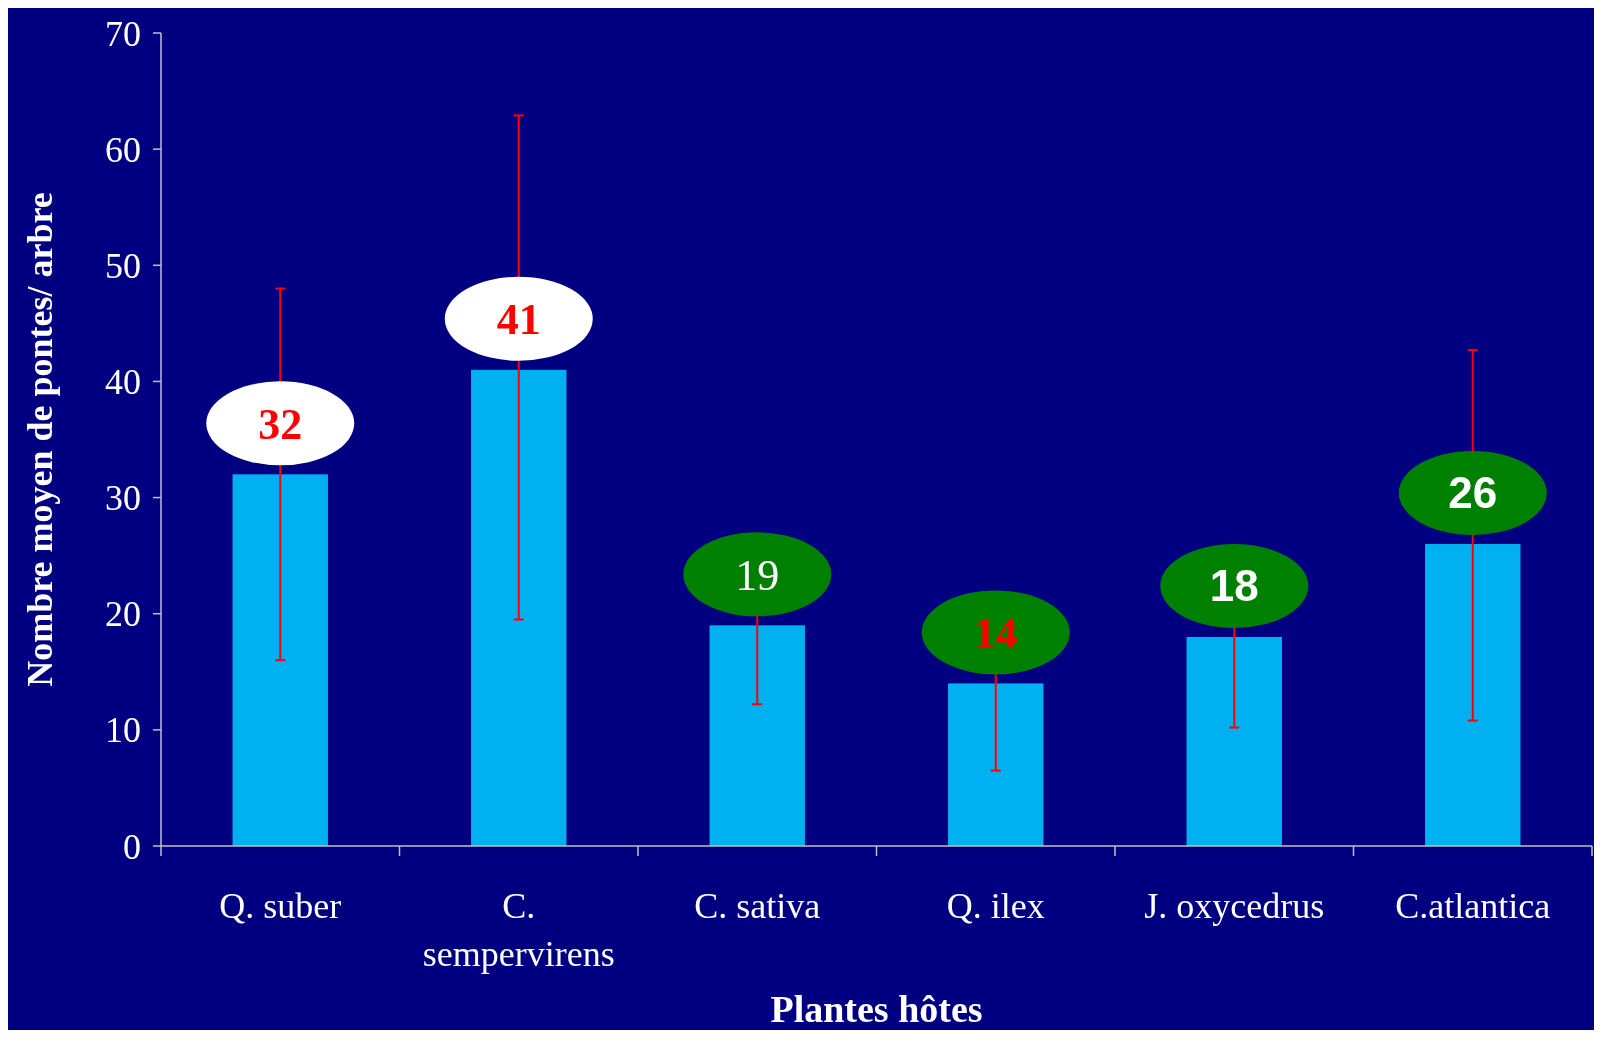 The image size is (1602, 1038). I want to click on data-label: 32, so click(280, 424).